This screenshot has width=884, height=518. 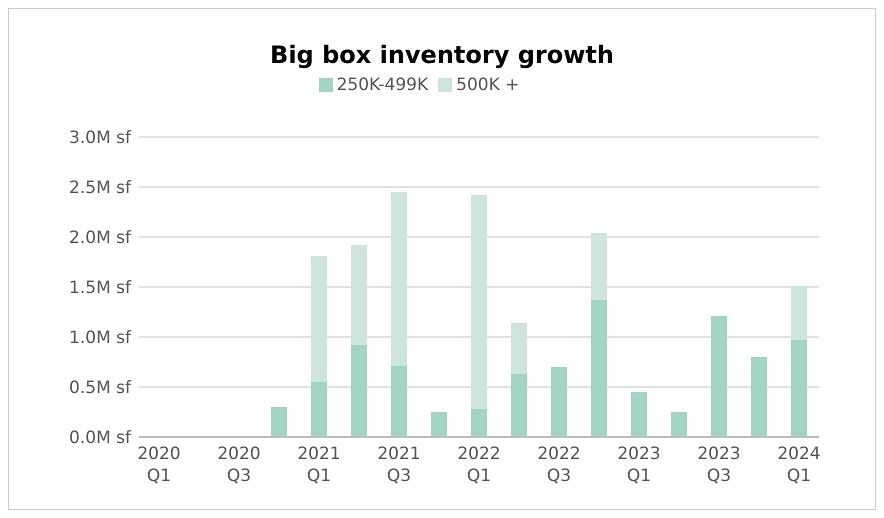 What do you see at coordinates (239, 465) in the screenshot?
I see `x-tick-label: 2020 Q3` at bounding box center [239, 465].